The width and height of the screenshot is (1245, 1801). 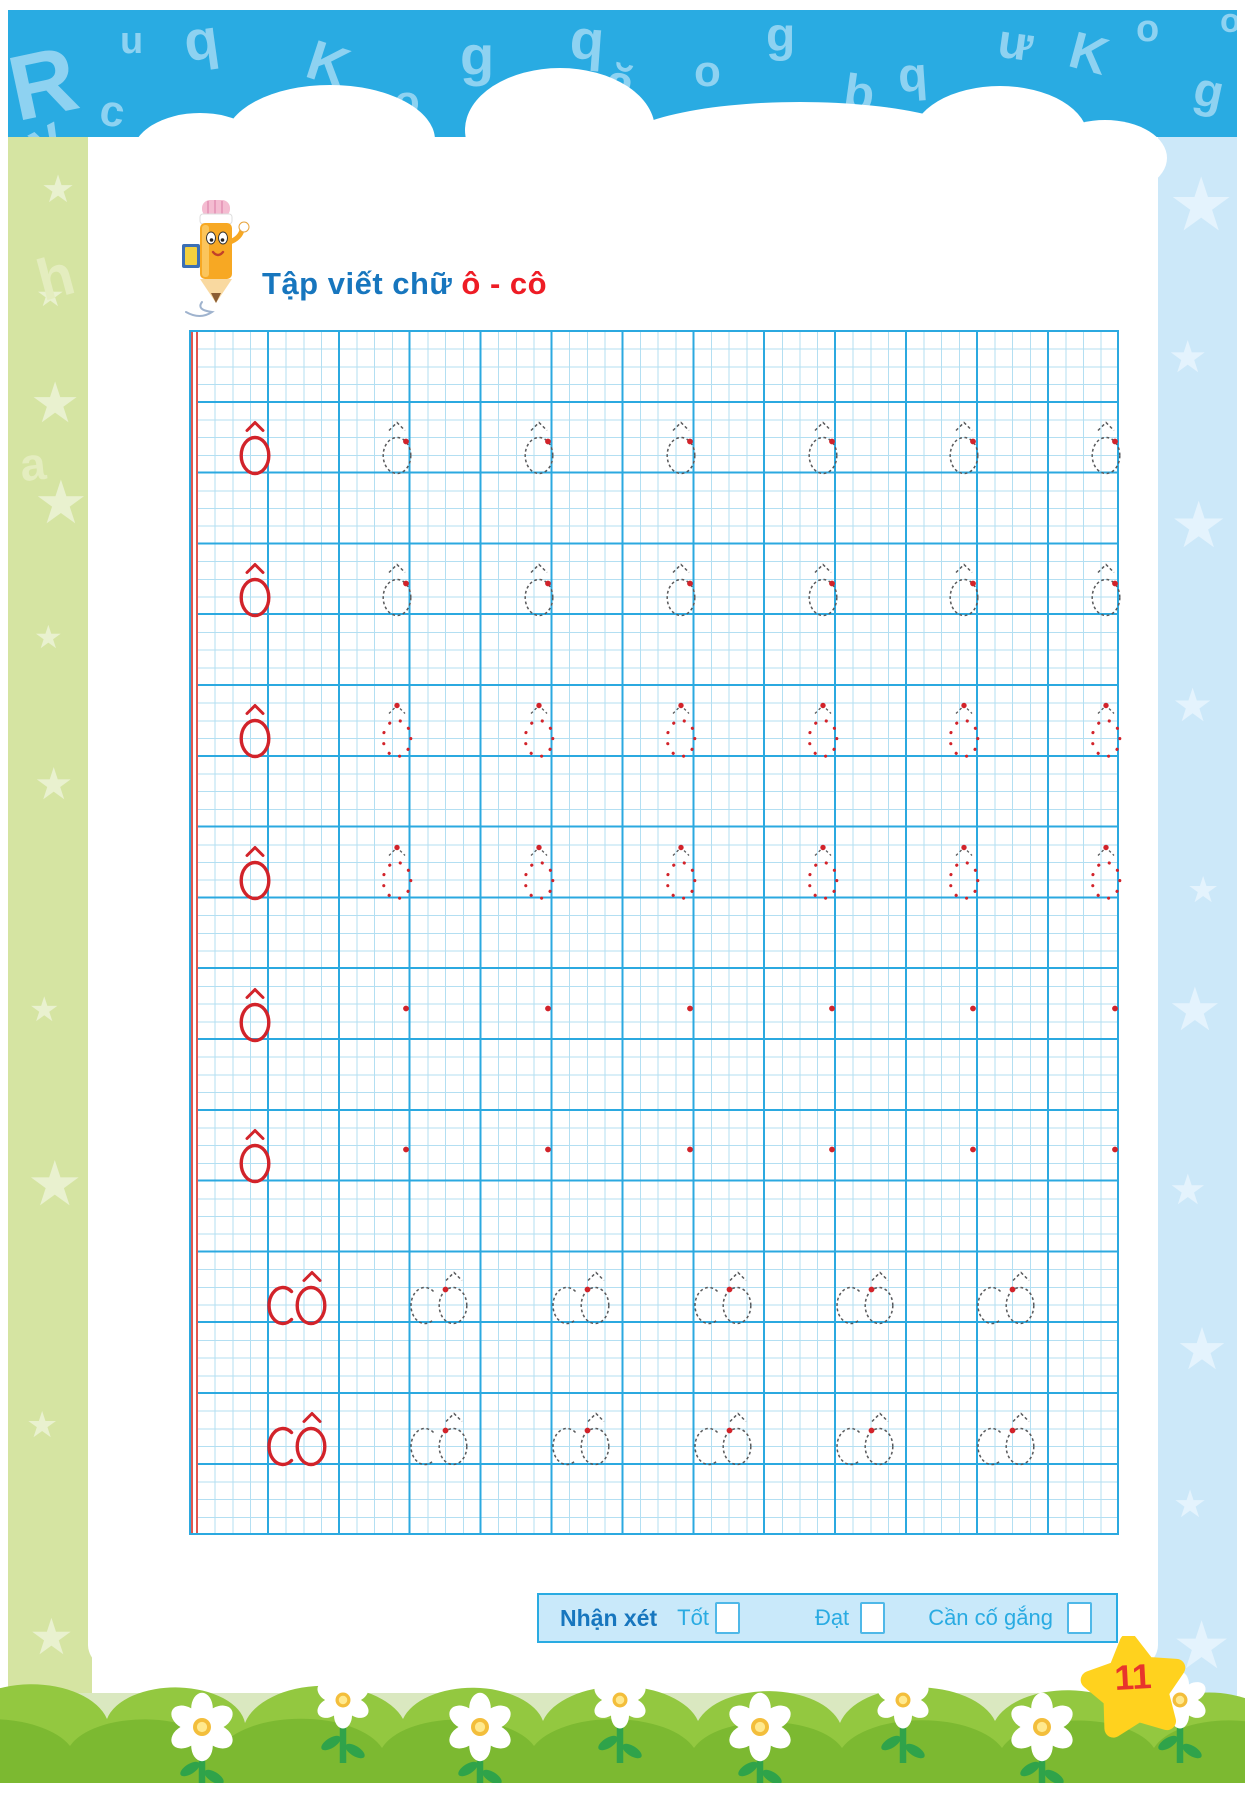 I want to click on band-letter: ư, so click(x=1015, y=43).